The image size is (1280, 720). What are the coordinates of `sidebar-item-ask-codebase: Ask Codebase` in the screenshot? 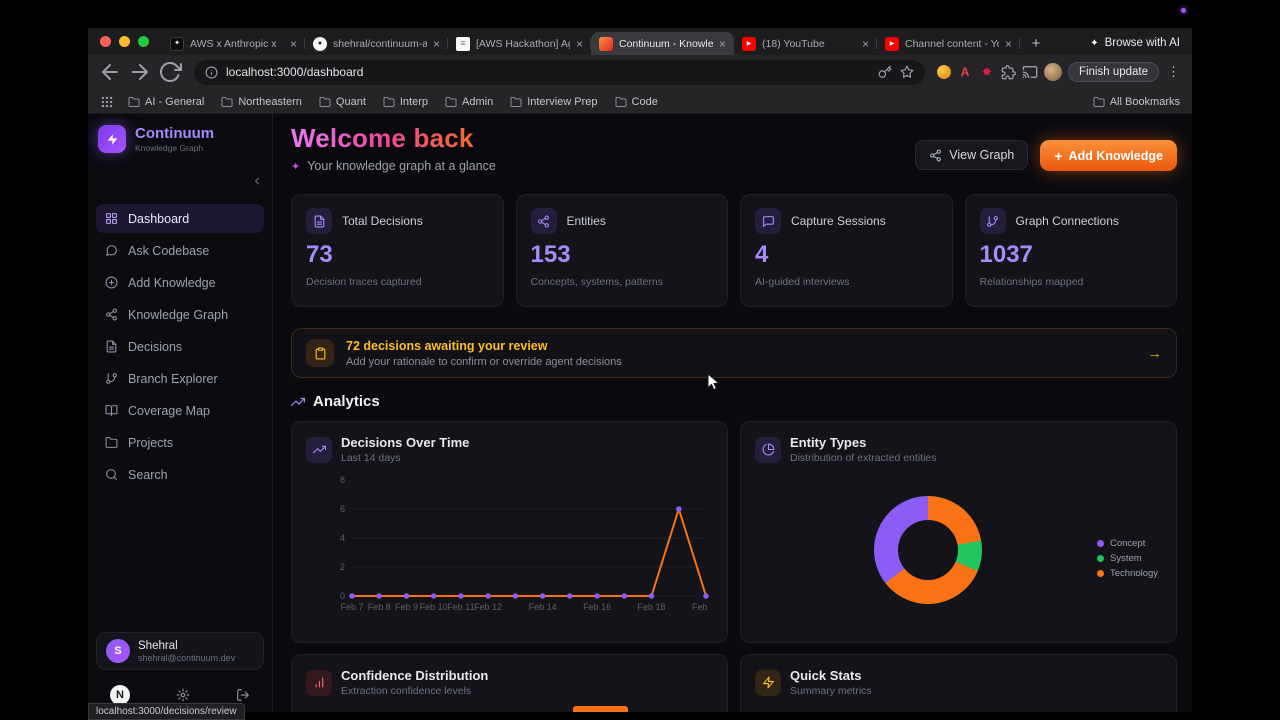 It's located at (180, 250).